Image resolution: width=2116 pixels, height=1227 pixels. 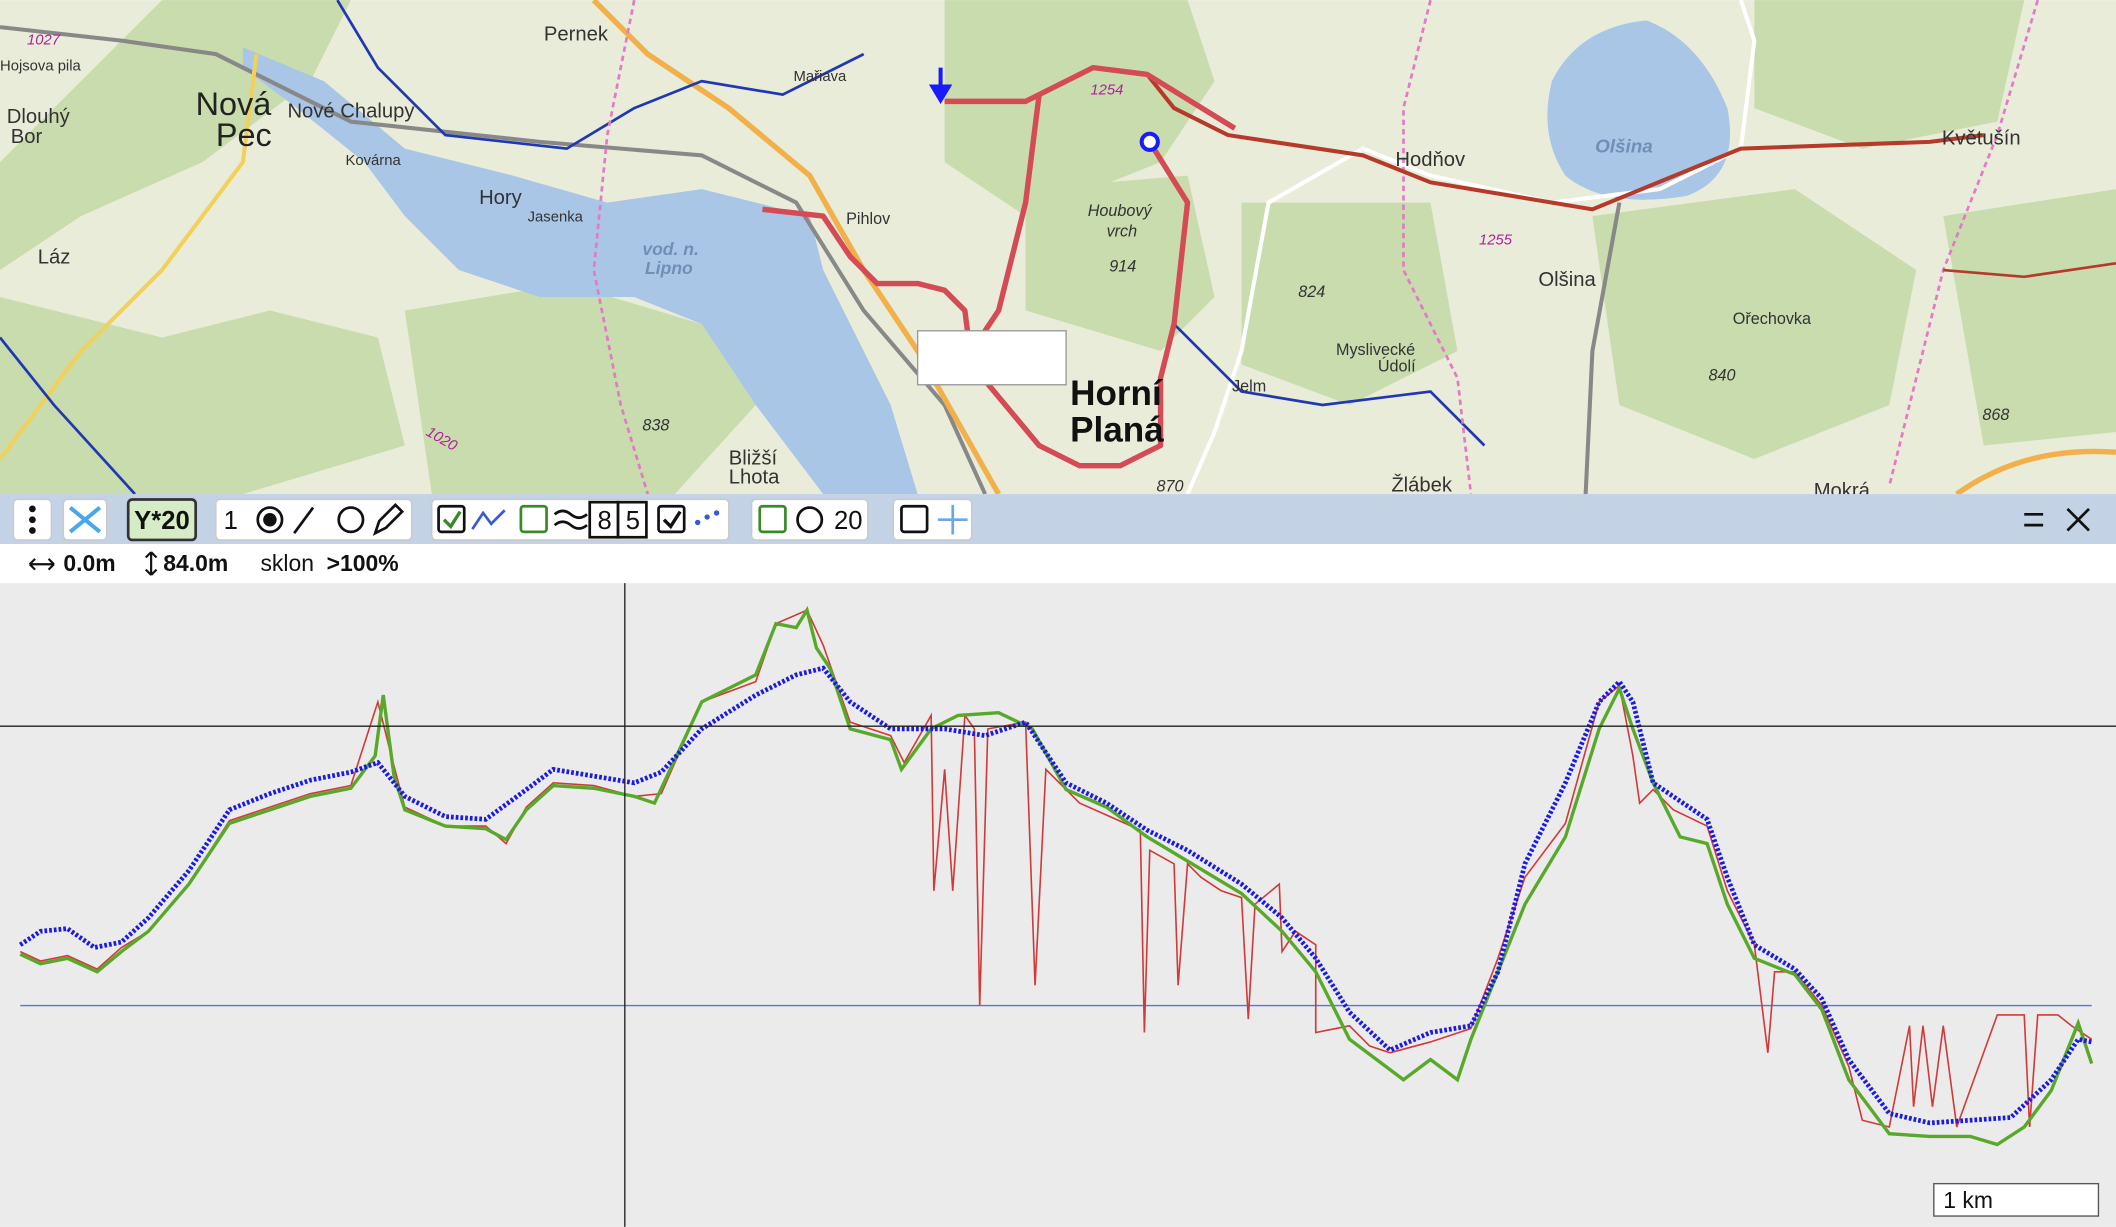 What do you see at coordinates (244, 135) in the screenshot?
I see `place-label: Pec` at bounding box center [244, 135].